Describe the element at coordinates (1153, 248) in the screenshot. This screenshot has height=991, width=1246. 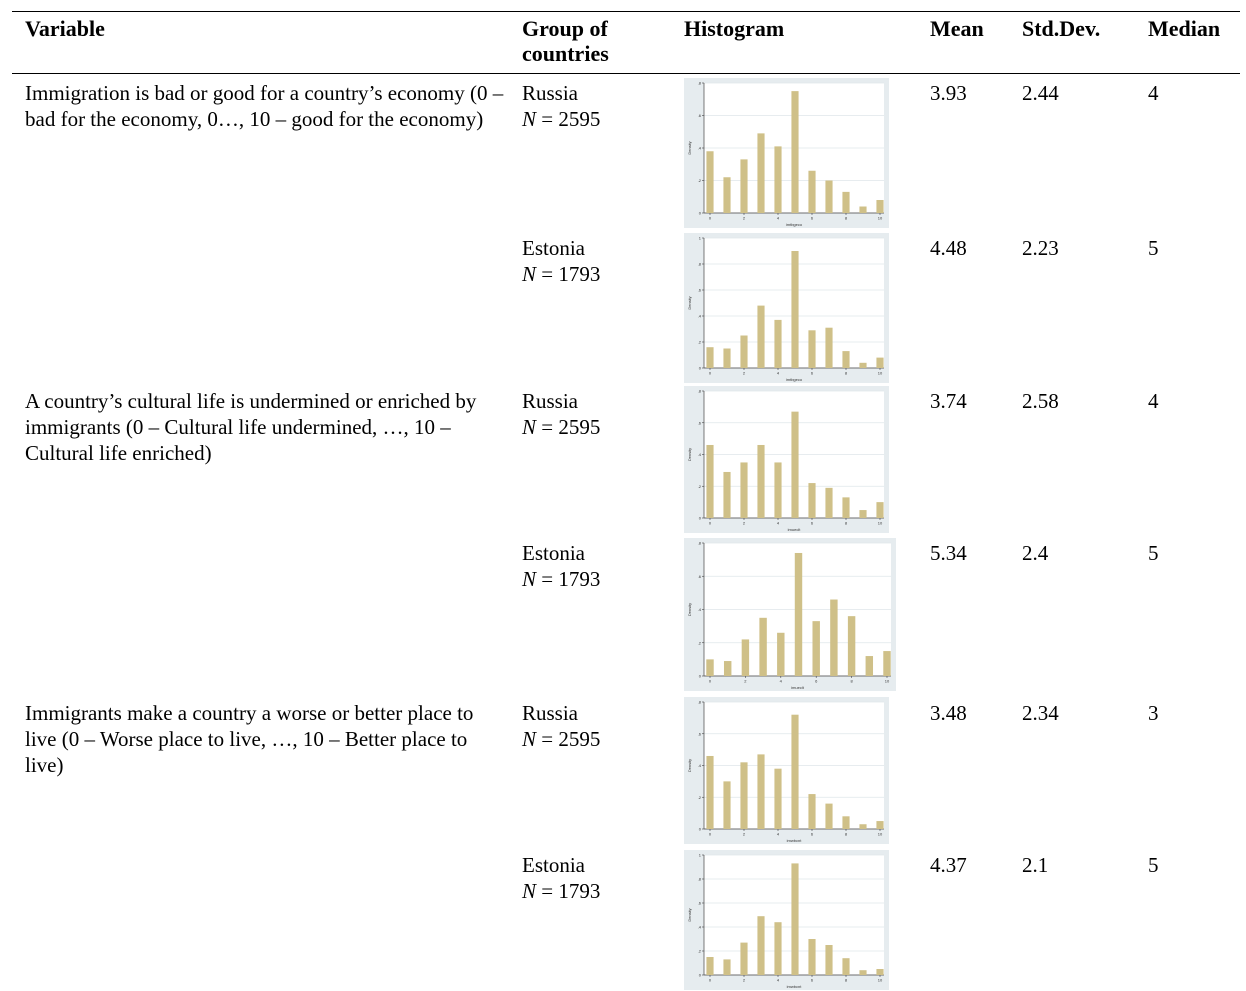
I see `median-value: 5` at that location.